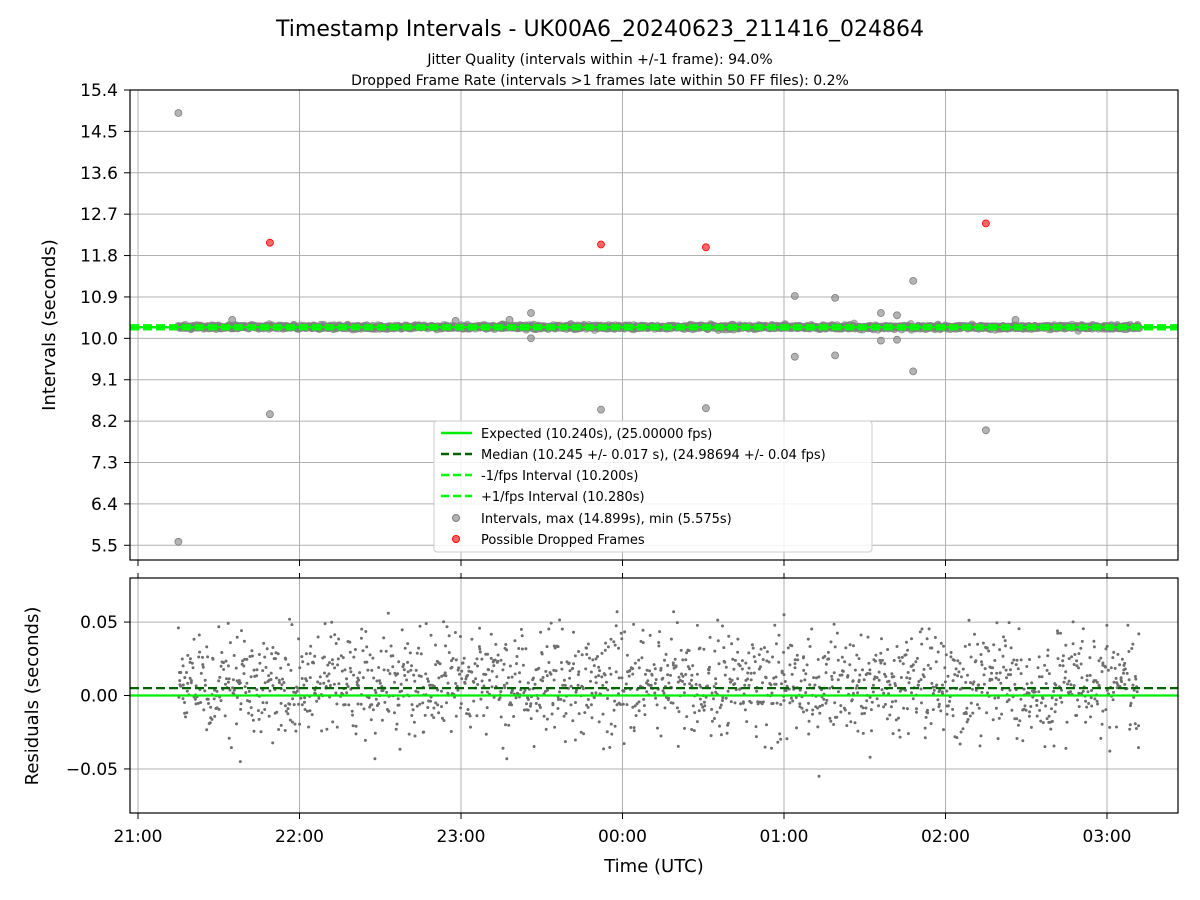  I want to click on interval-outlier-point, so click(232, 319).